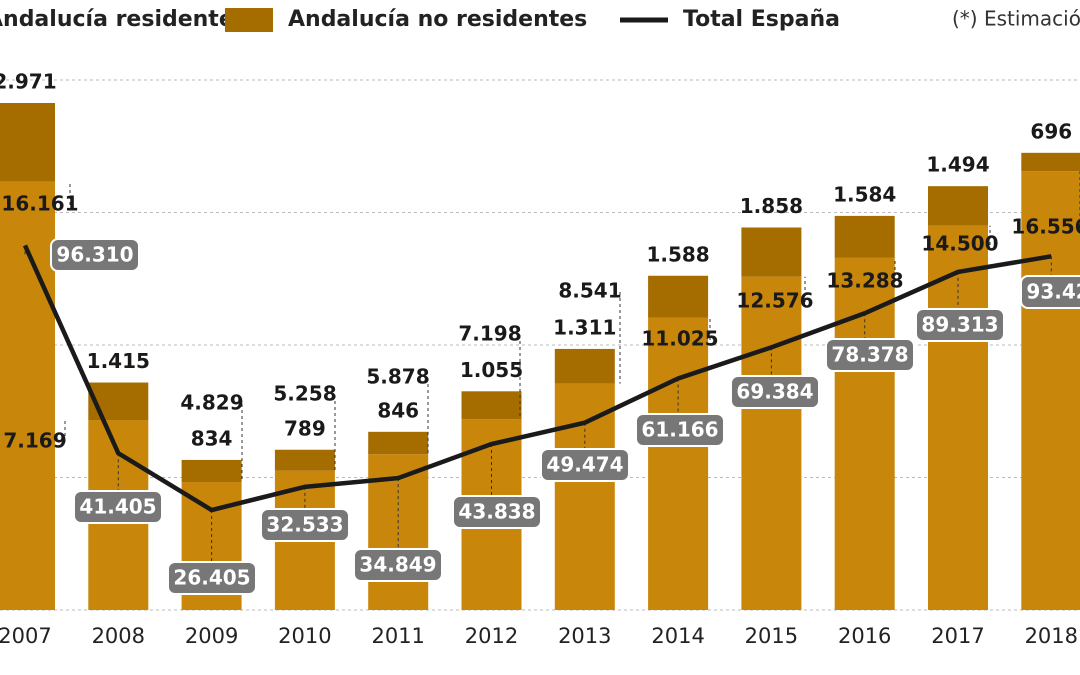  Describe the element at coordinates (212, 438) in the screenshot. I see `value-label: 834` at that location.